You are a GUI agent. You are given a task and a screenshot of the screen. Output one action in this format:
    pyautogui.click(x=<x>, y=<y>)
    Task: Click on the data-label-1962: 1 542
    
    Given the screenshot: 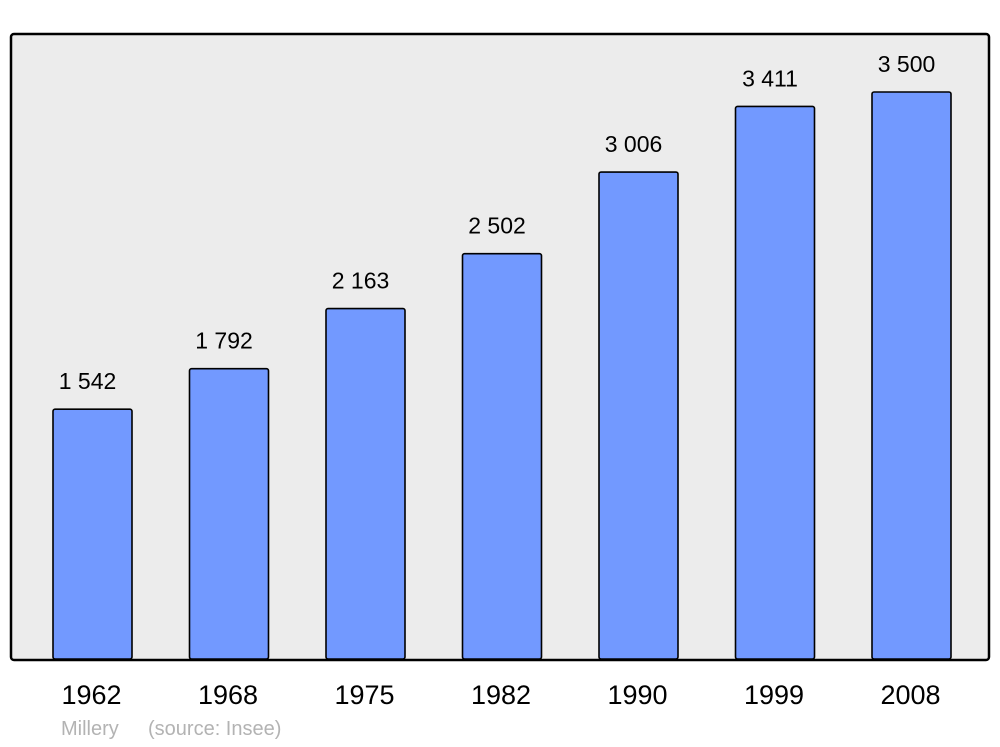 What is the action you would take?
    pyautogui.click(x=88, y=381)
    